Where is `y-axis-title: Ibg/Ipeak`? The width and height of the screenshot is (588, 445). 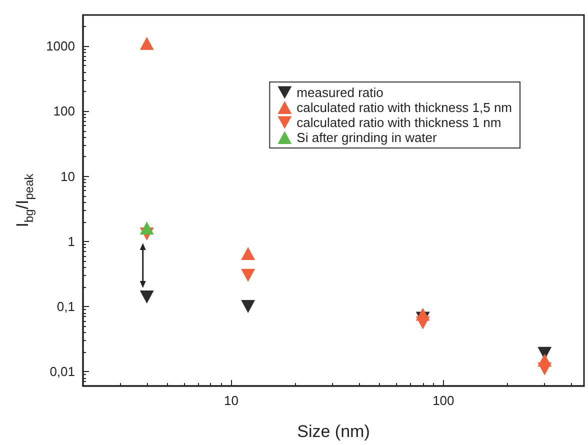 y-axis-title: Ibg/Ipeak is located at coordinates (24, 200).